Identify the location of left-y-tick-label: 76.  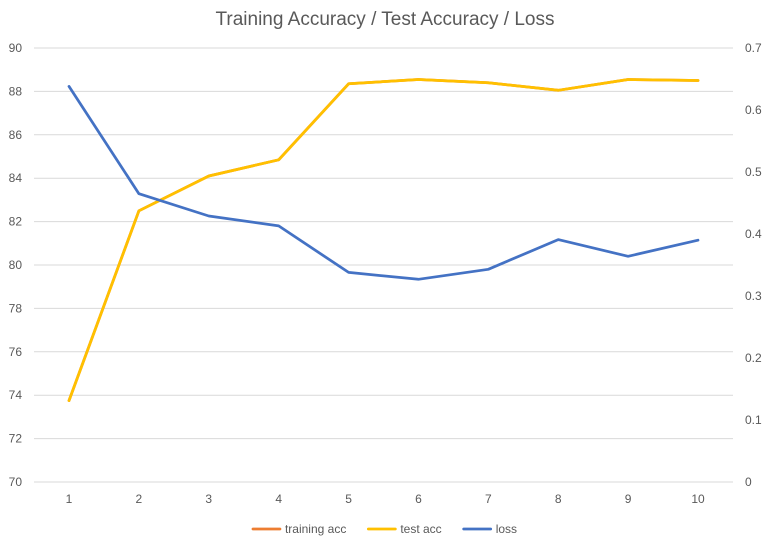
(16, 352).